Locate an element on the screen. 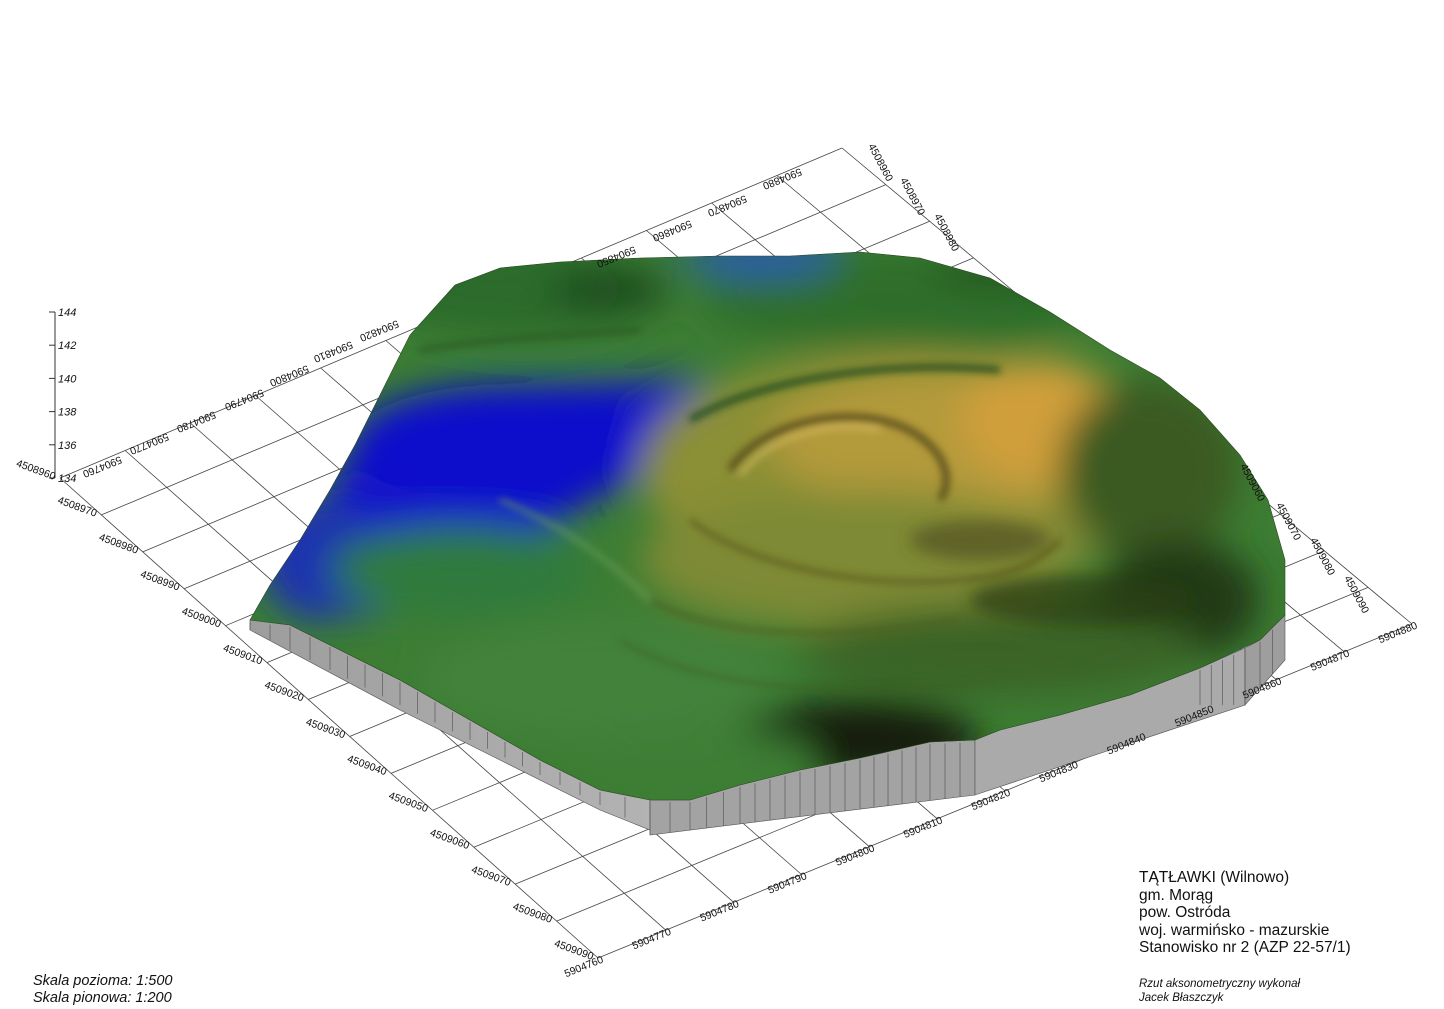  z-axis-tick-label: 144 is located at coordinates (67, 313).